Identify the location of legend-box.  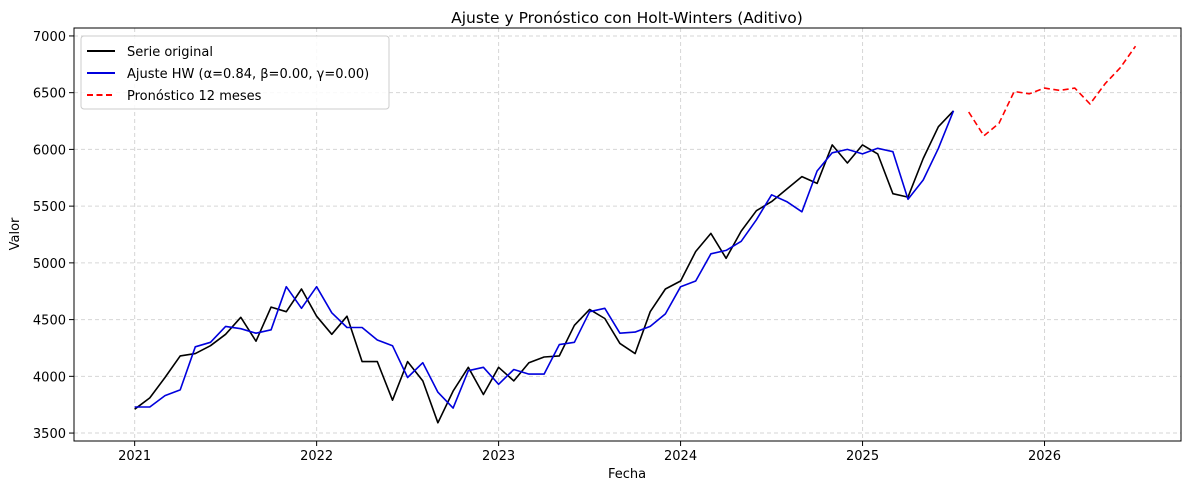
(235, 72).